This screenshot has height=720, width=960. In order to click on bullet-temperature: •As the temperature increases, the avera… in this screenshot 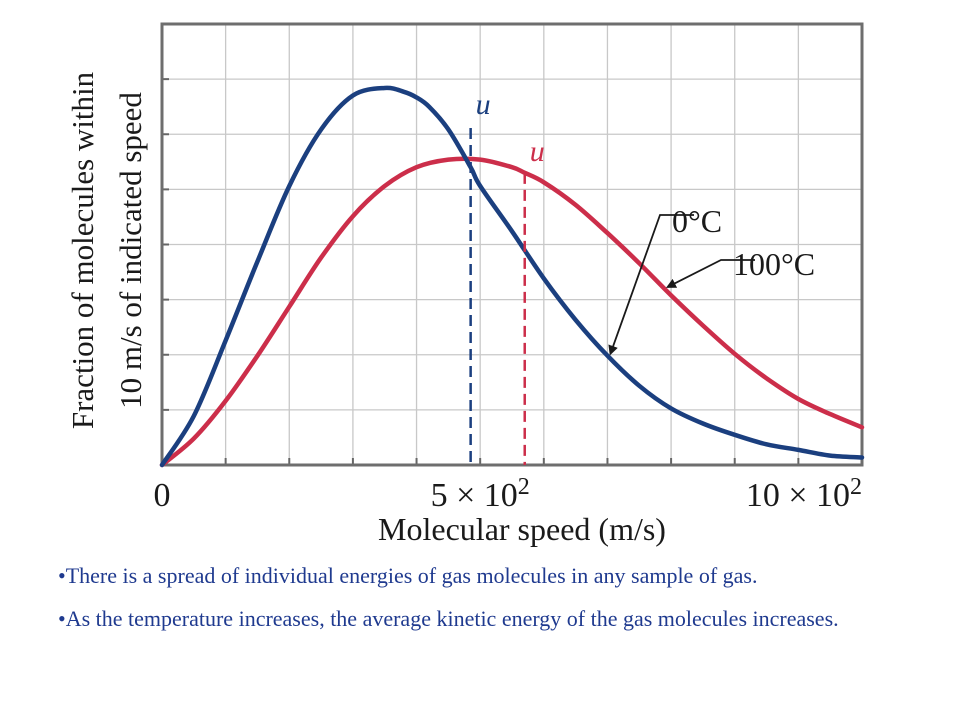, I will do `click(448, 618)`.